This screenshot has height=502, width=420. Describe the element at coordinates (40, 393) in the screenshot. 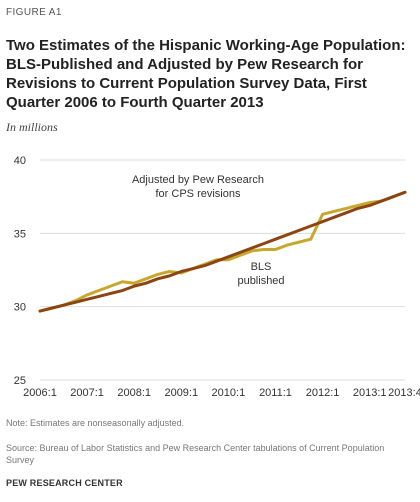

I see `x-tick-label: 2006:1` at that location.